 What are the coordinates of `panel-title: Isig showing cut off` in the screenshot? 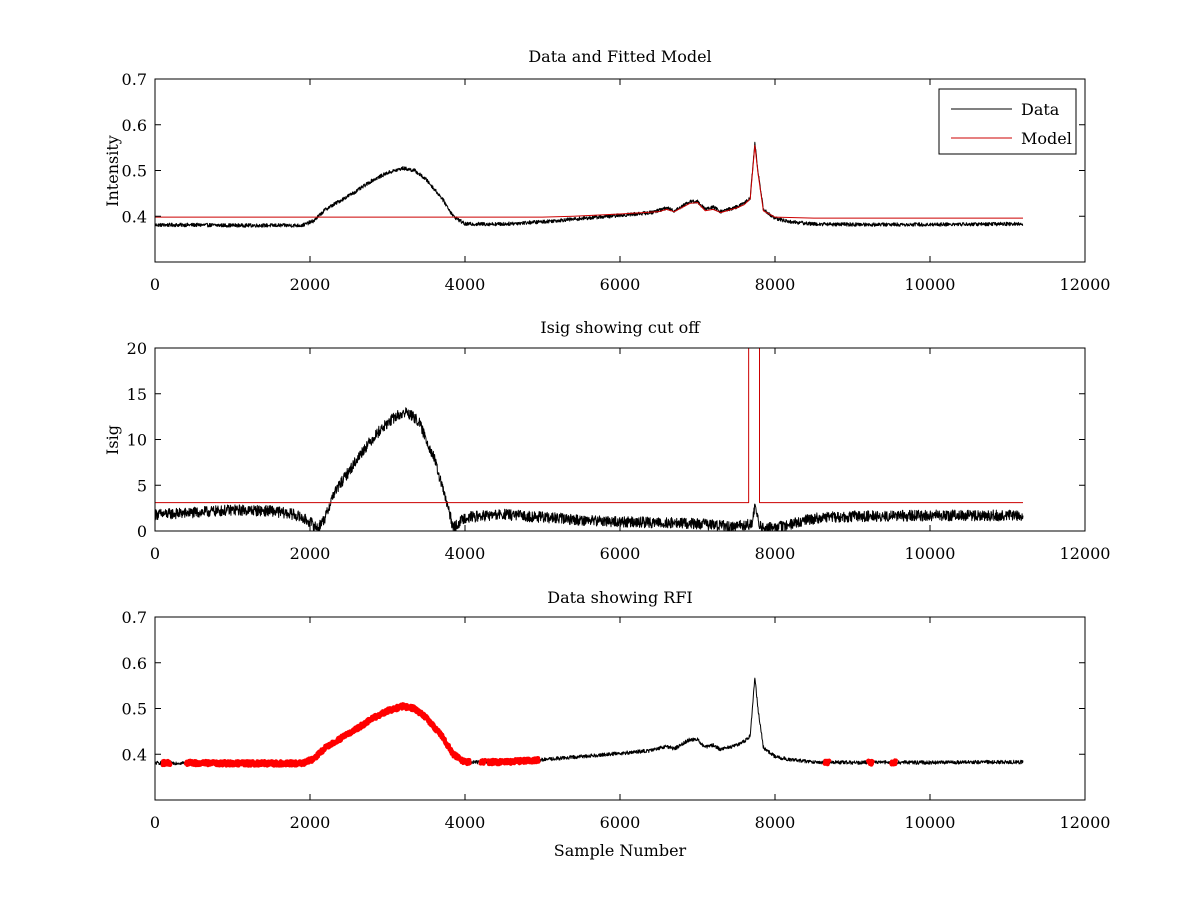 It's located at (620, 327).